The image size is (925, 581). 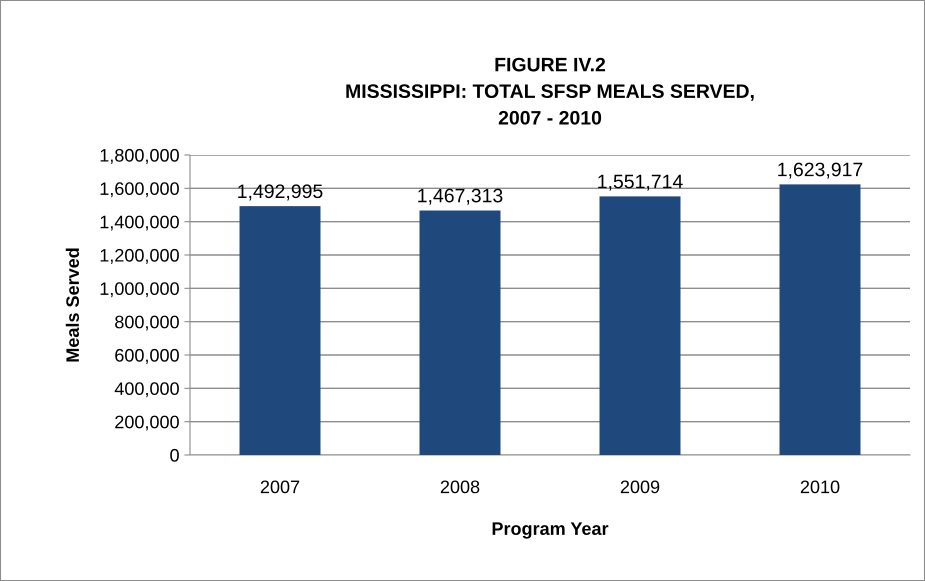 I want to click on data-label: 1,467,313, so click(x=460, y=196).